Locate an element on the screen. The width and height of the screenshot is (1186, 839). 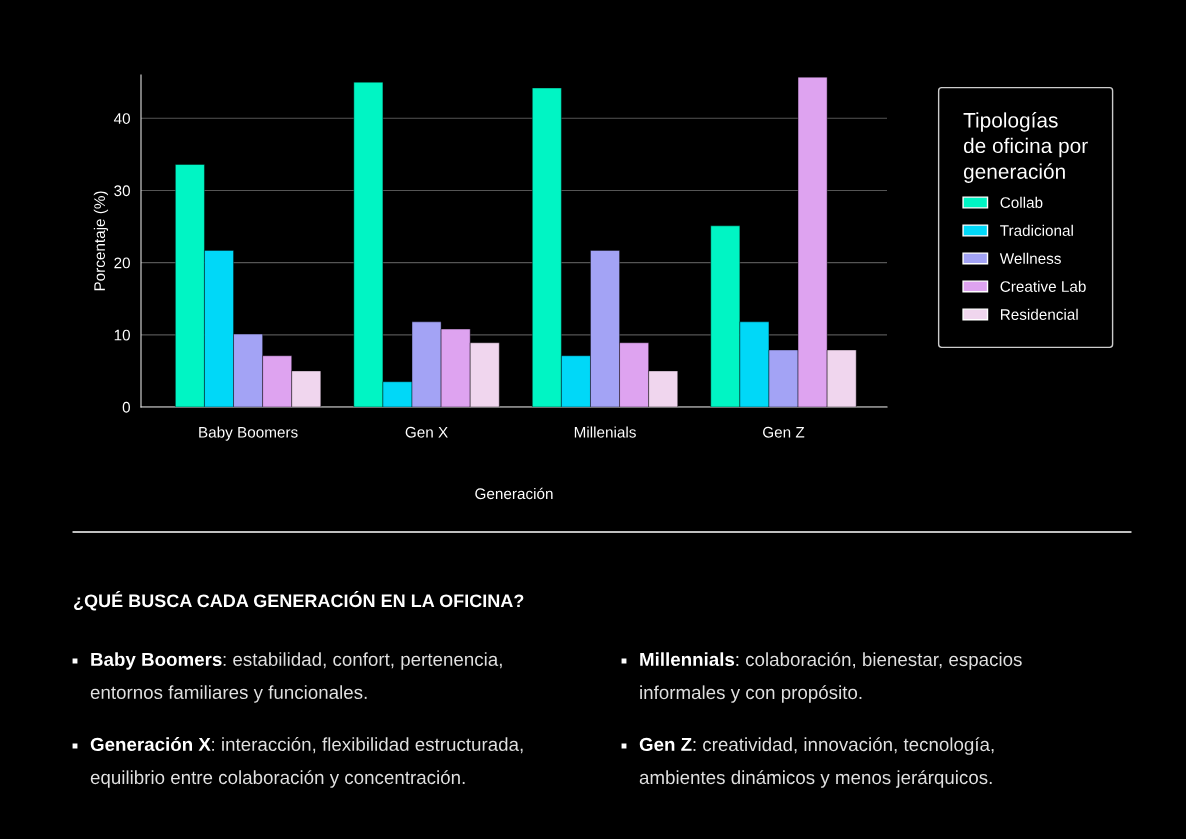
text: Millennials: colaboración, bienestar, espacios informales y con propósito. is located at coordinates (831, 677).